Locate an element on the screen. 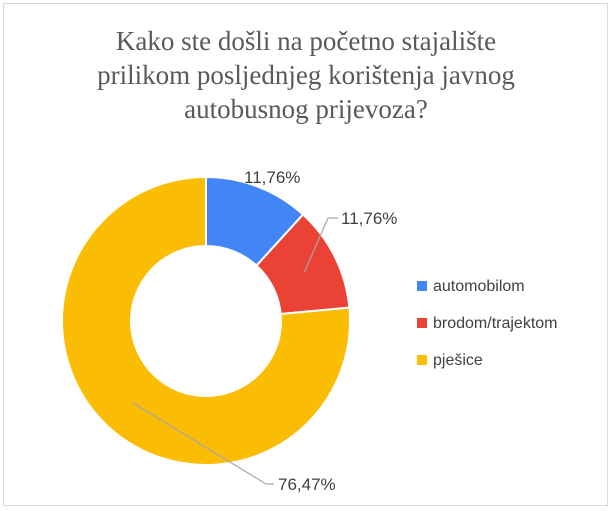  legend-label: brodom/trajektom is located at coordinates (495, 323).